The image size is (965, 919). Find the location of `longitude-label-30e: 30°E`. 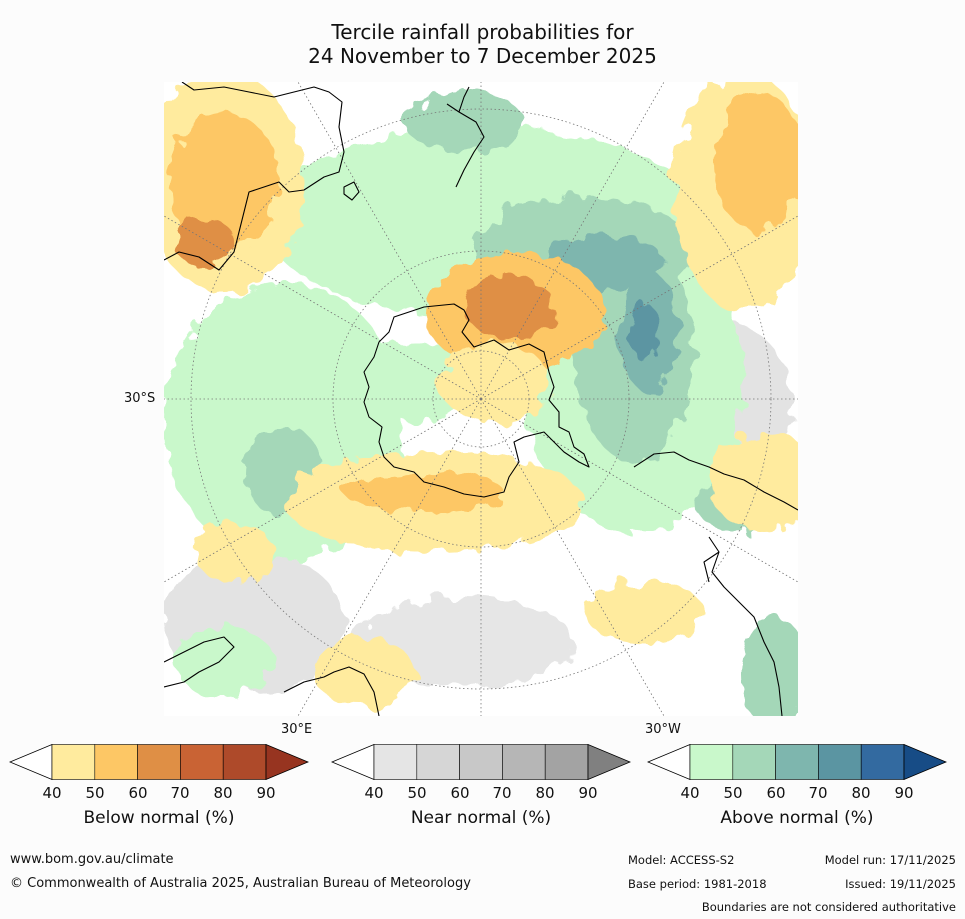

longitude-label-30e: 30°E is located at coordinates (297, 729).